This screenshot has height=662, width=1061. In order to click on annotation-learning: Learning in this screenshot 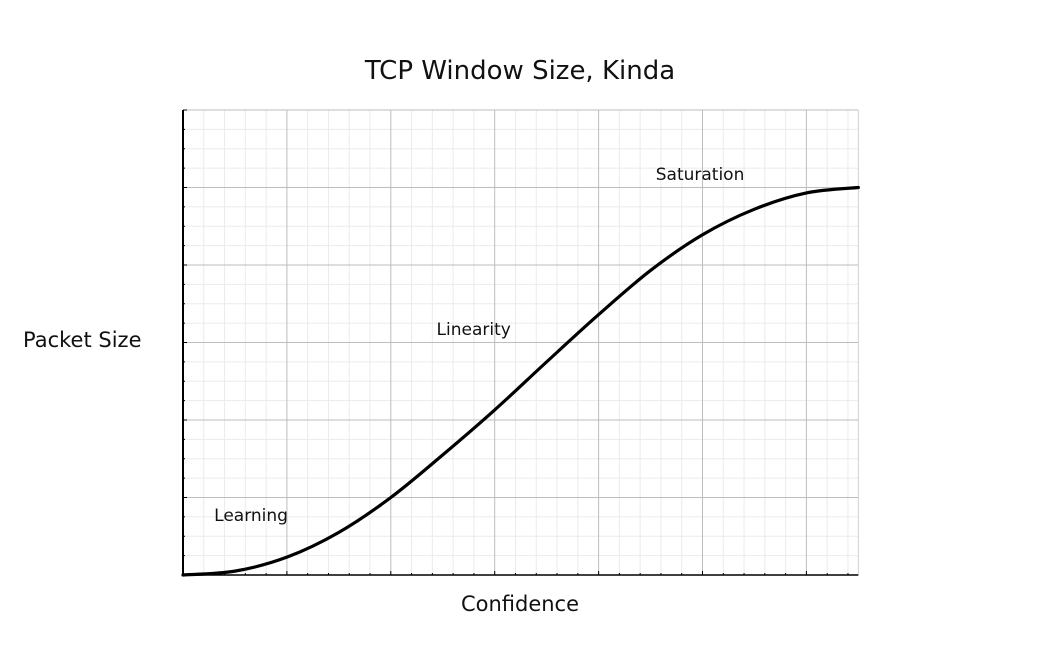, I will do `click(251, 516)`.